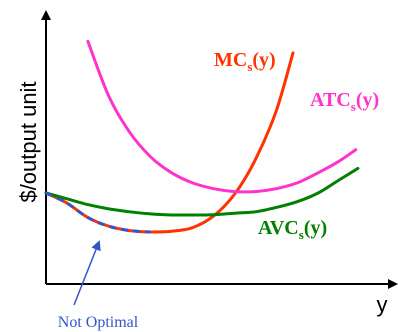  Describe the element at coordinates (330, 100) in the screenshot. I see `atc-label-main: ATC` at that location.